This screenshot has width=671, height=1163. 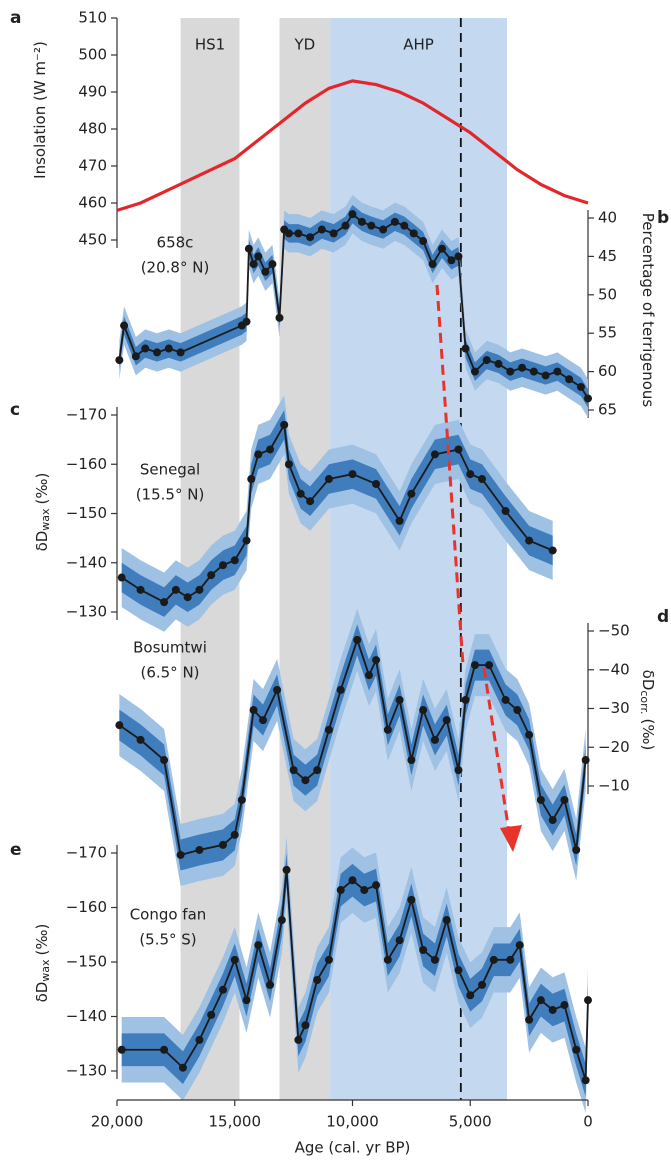 What do you see at coordinates (86, 1016) in the screenshot?
I see `y-tick-label: −140` at bounding box center [86, 1016].